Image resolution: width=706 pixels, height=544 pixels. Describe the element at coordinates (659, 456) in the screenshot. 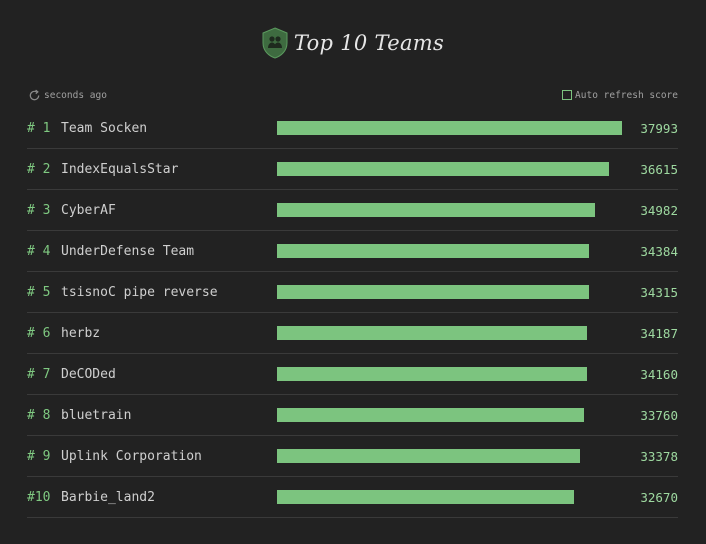

I see `team-score: 33378` at that location.